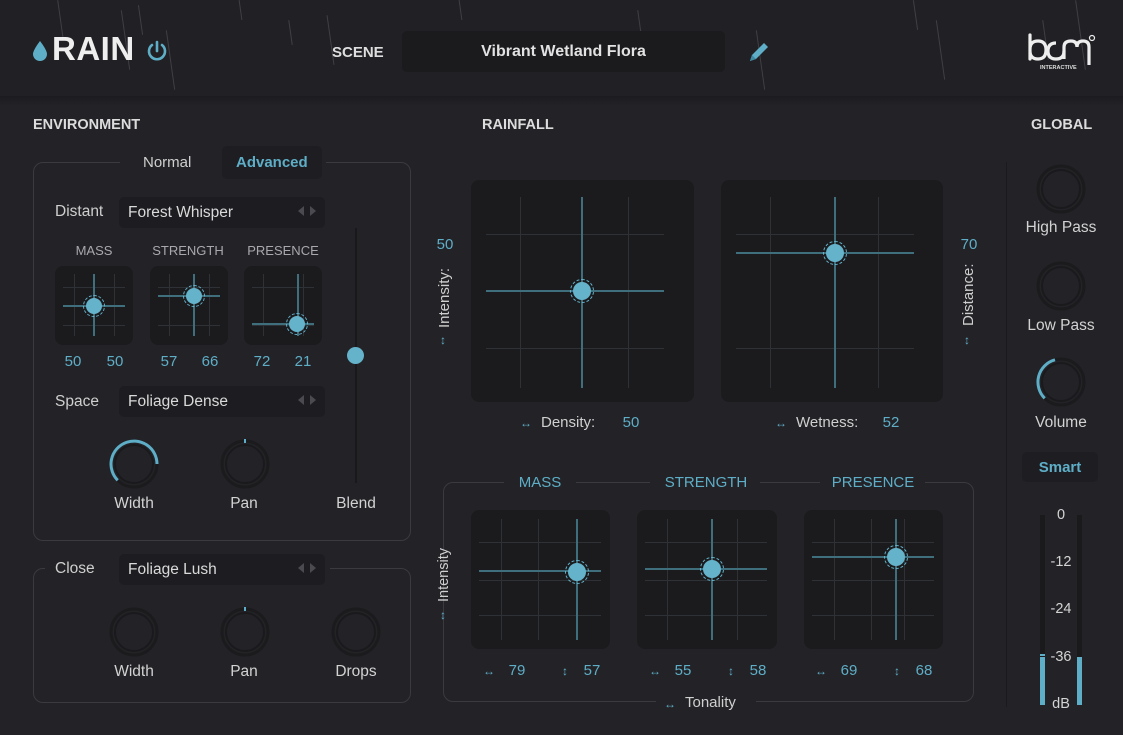 The image size is (1123, 735). What do you see at coordinates (444, 297) in the screenshot?
I see `intensity-axis-label: Intensity:` at bounding box center [444, 297].